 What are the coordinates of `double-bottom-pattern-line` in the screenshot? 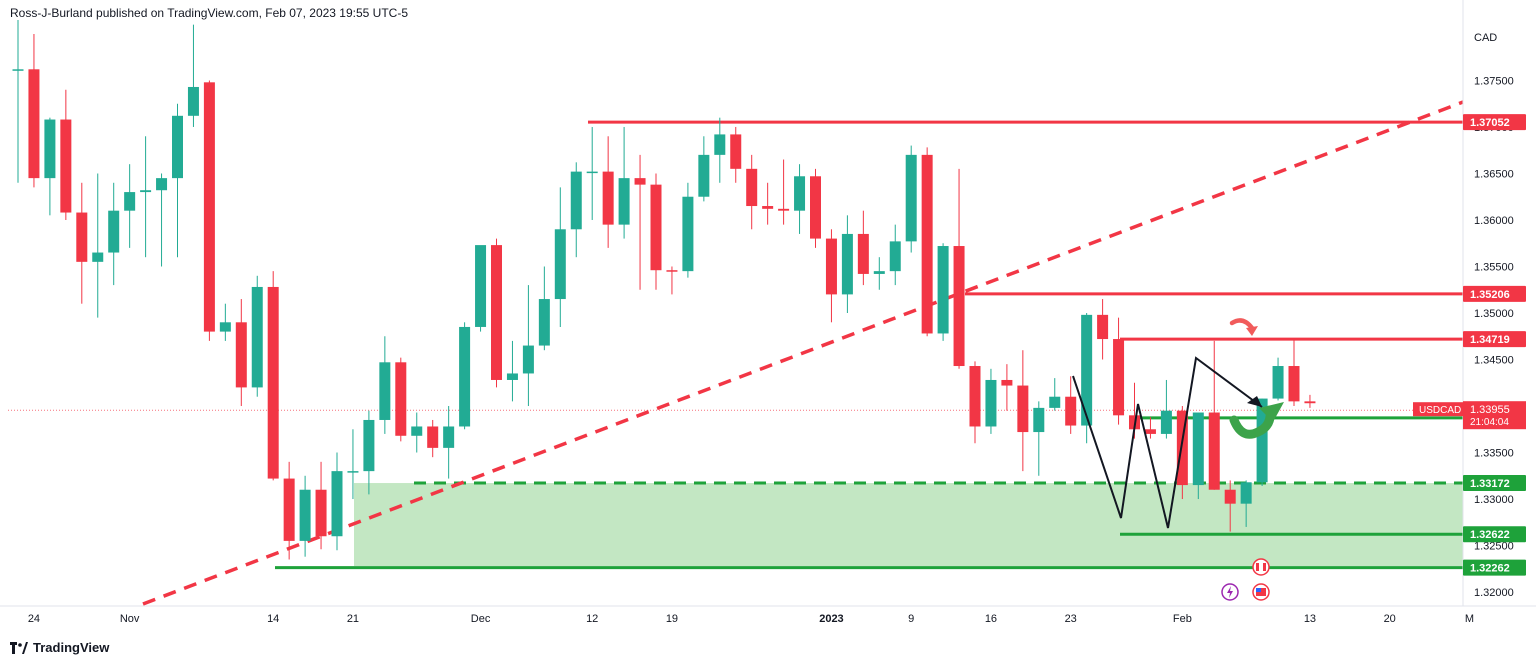 It's located at (1167, 442).